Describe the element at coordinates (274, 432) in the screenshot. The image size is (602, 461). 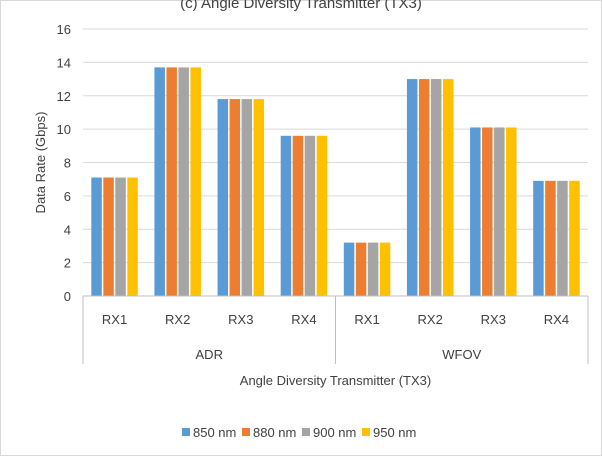
I see `legend-label: 880 nm` at that location.